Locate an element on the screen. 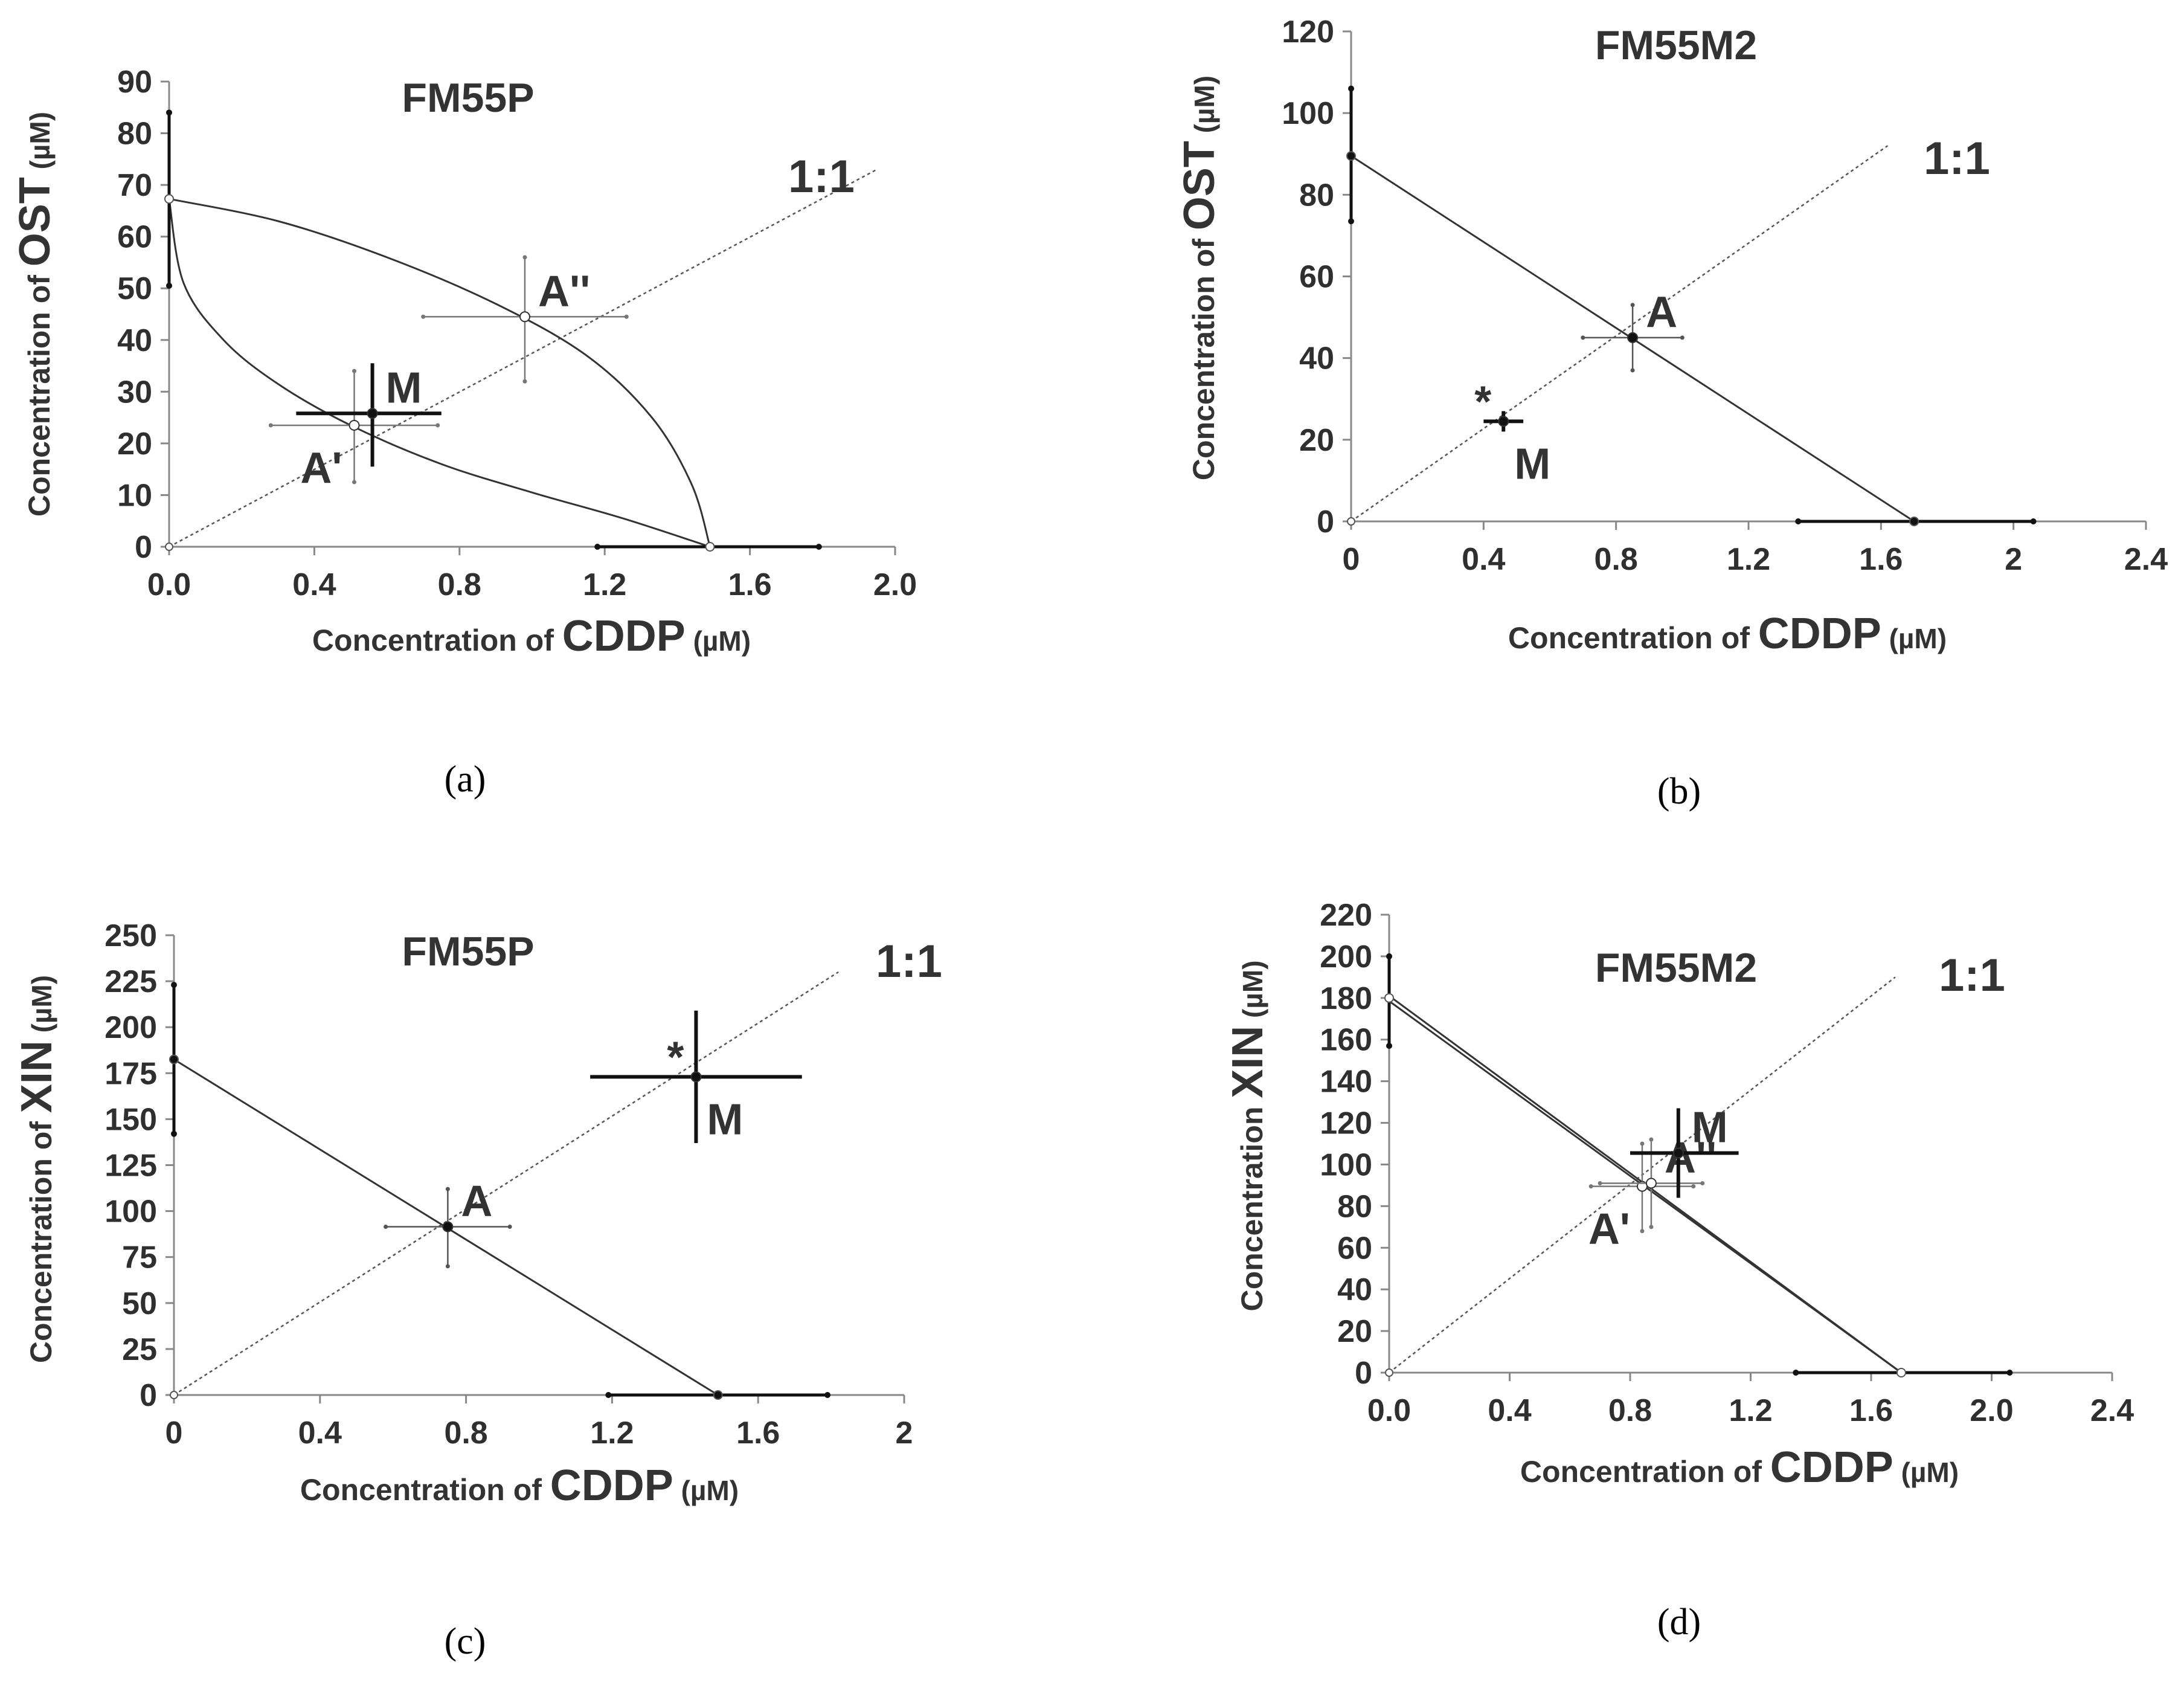 The image size is (2184, 1685). y-axis-label: Concentration of XIN (µM) is located at coordinates (37, 1169).